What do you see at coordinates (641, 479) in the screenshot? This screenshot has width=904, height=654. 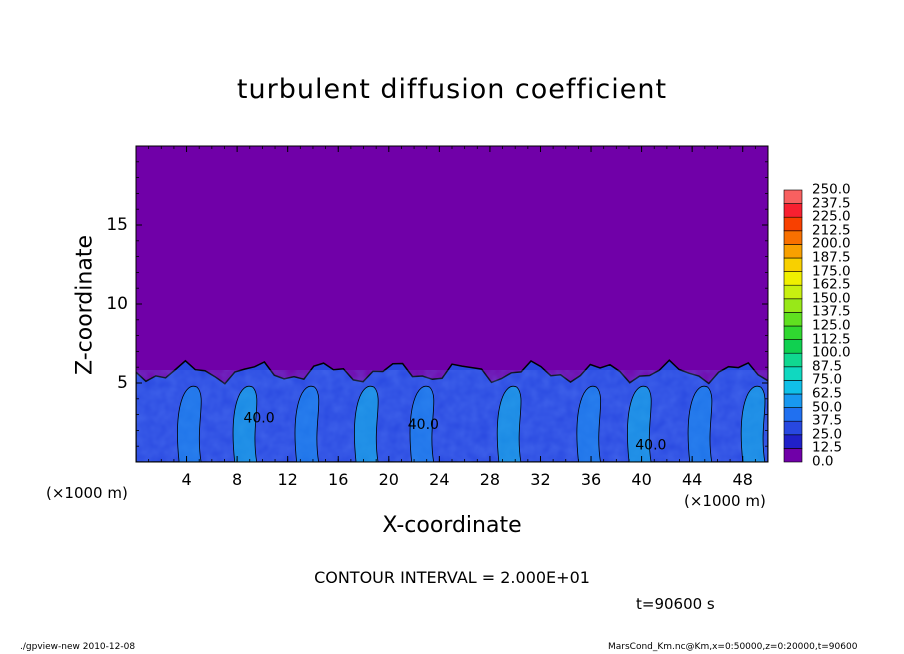 I see `x-tick-label: 40` at bounding box center [641, 479].